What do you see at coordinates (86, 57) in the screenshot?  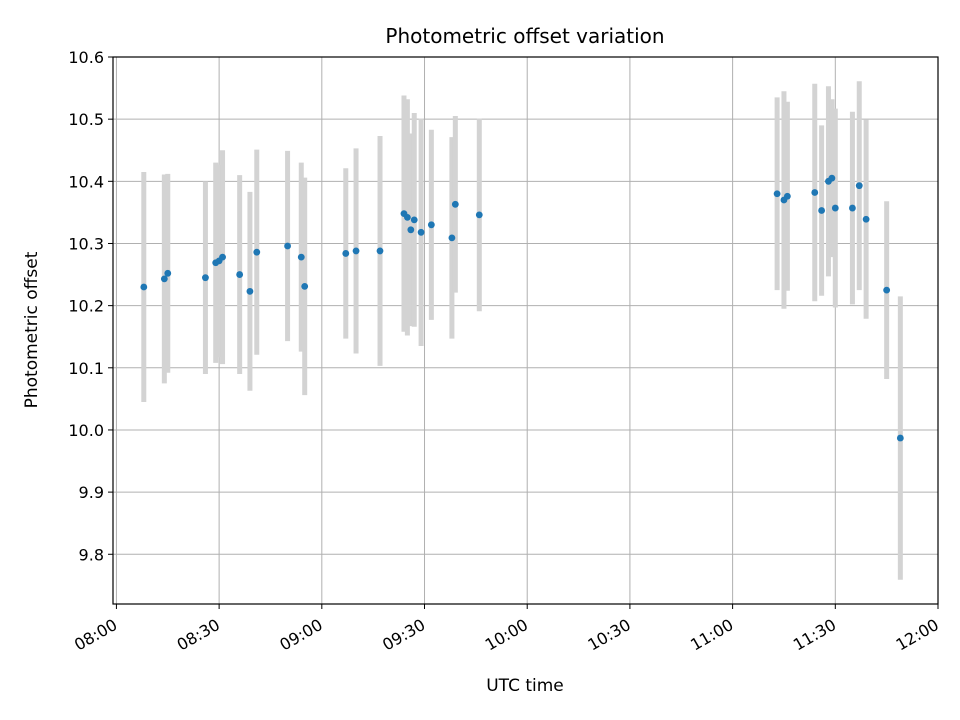 I see `y-tick-label: 10.6` at bounding box center [86, 57].